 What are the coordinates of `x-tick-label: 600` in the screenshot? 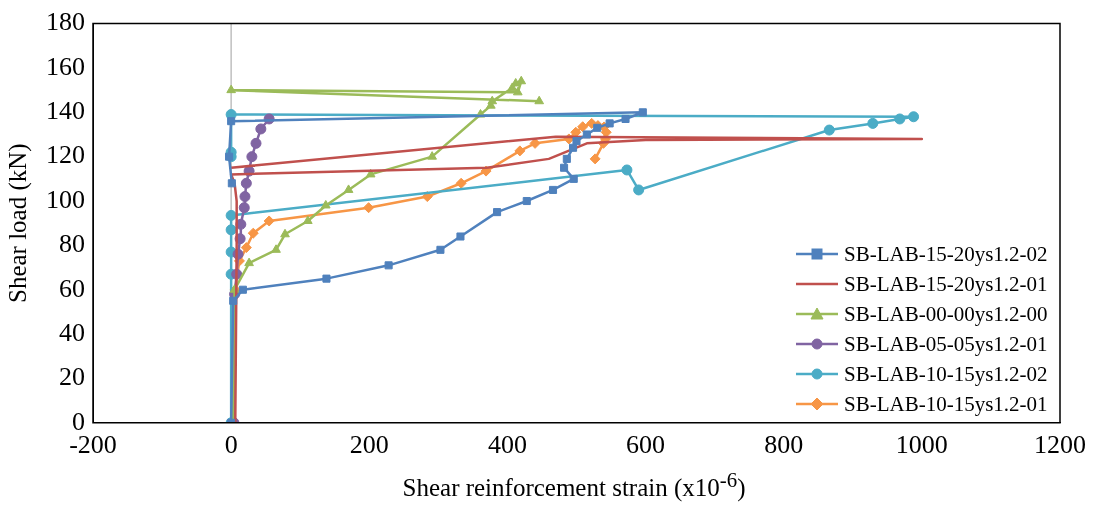 It's located at (646, 445).